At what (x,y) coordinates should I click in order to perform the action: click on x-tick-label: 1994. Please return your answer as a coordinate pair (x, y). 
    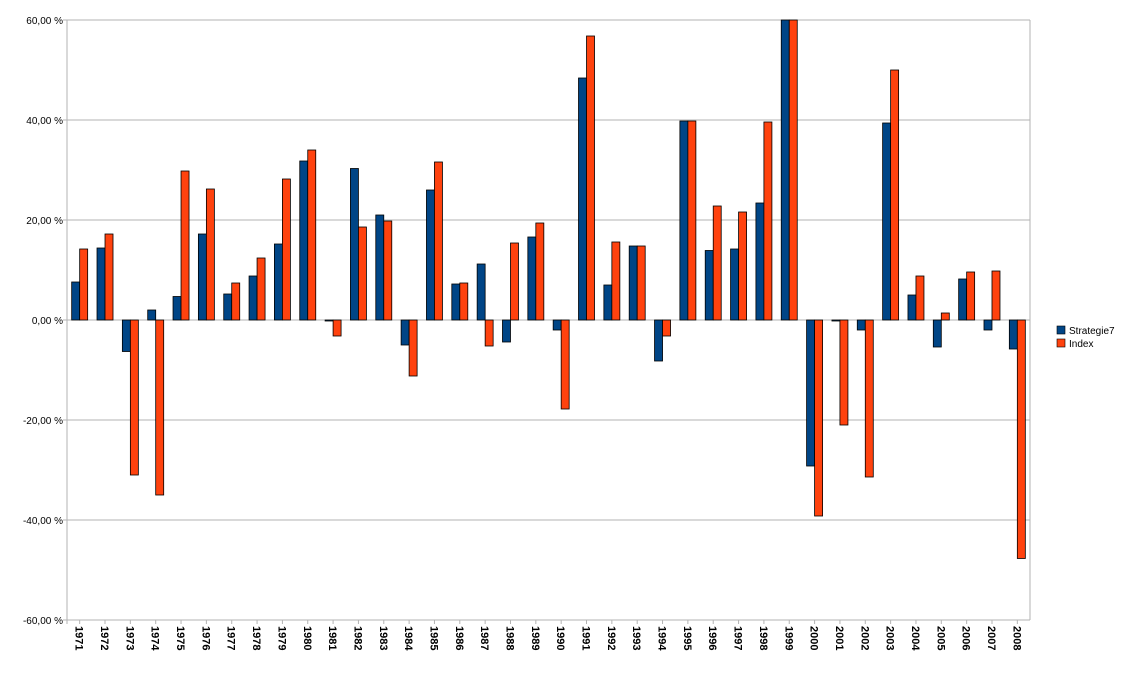
    Looking at the image, I should click on (662, 638).